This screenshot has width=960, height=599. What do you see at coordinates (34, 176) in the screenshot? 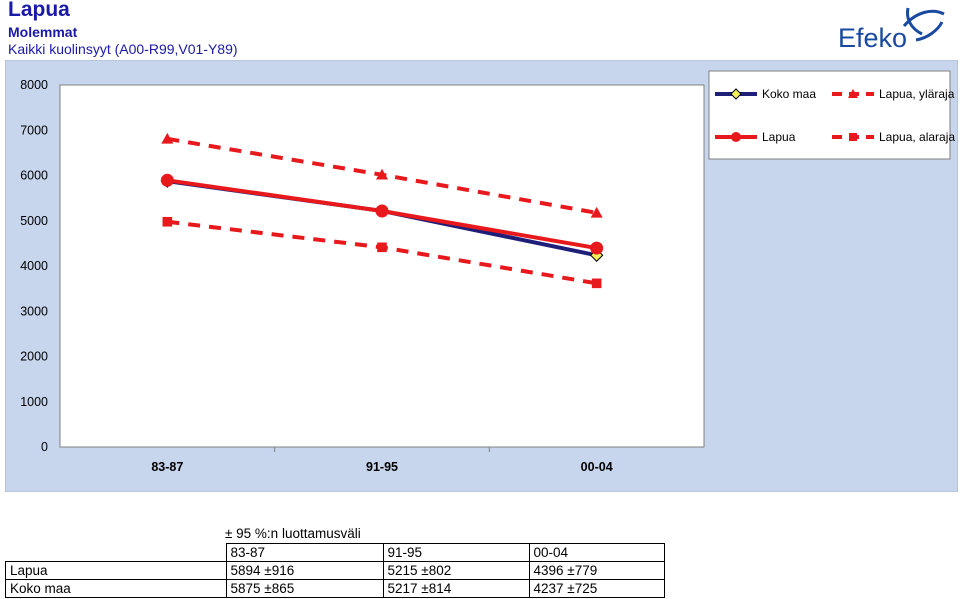
I see `y-tick-label: 6000` at bounding box center [34, 176].